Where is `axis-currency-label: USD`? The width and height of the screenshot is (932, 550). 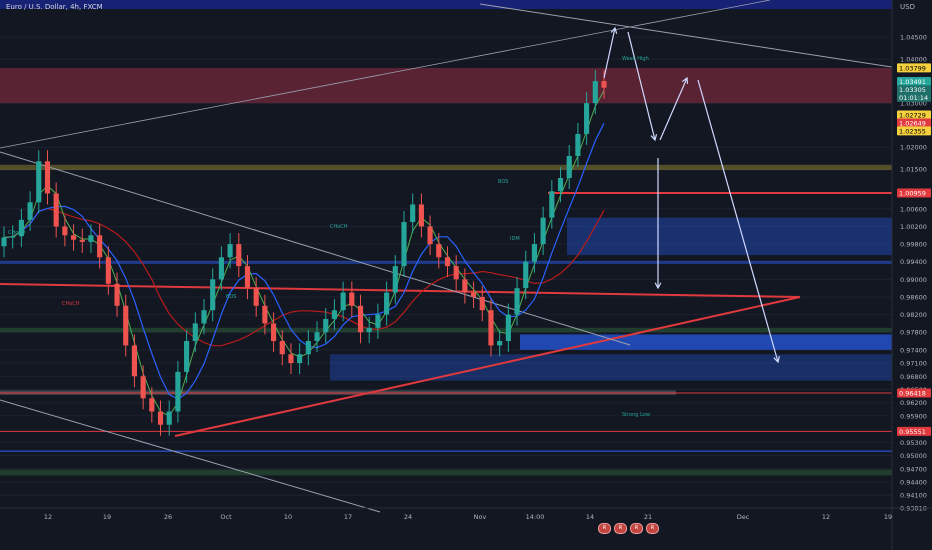 axis-currency-label: USD is located at coordinates (907, 7).